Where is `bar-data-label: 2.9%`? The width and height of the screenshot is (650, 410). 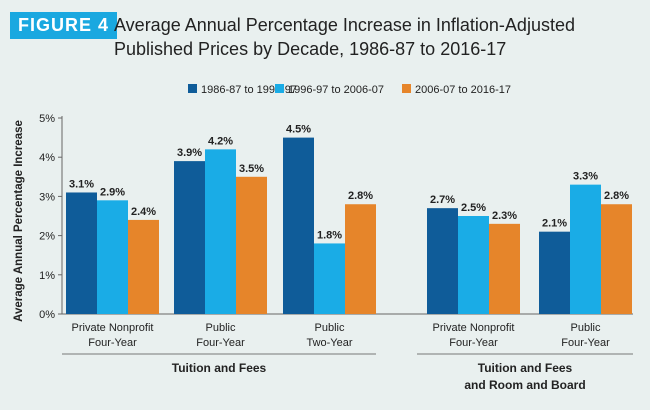
bar-data-label: 2.9% is located at coordinates (112, 192).